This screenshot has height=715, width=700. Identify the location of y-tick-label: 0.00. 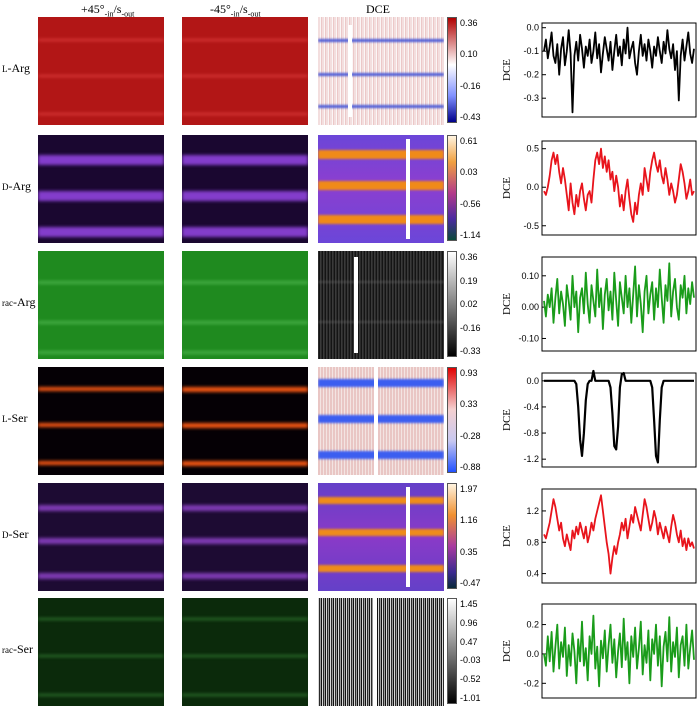
(530, 307).